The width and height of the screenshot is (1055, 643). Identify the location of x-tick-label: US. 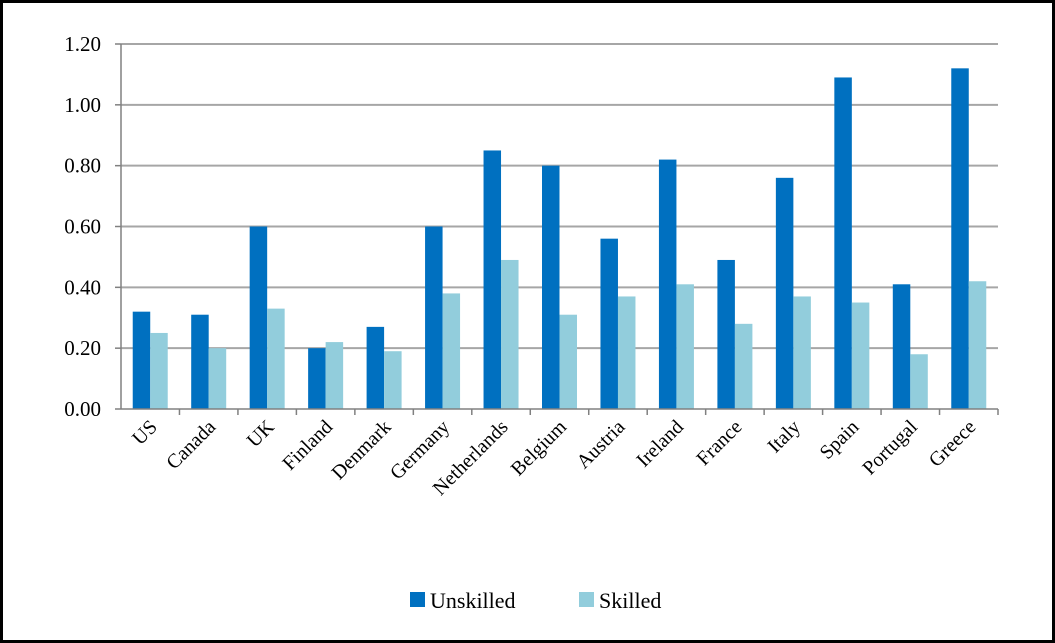
(145, 433).